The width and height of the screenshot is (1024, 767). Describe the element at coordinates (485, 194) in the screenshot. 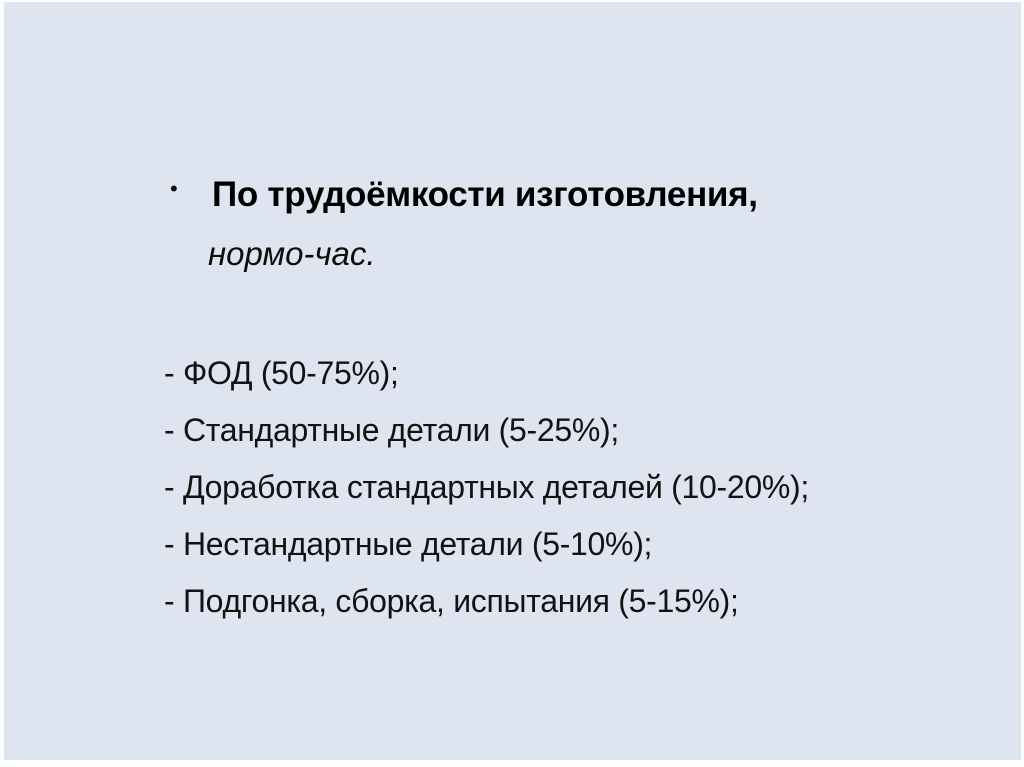

I see `heading-title: По трудоёмкости изготовления,` at that location.